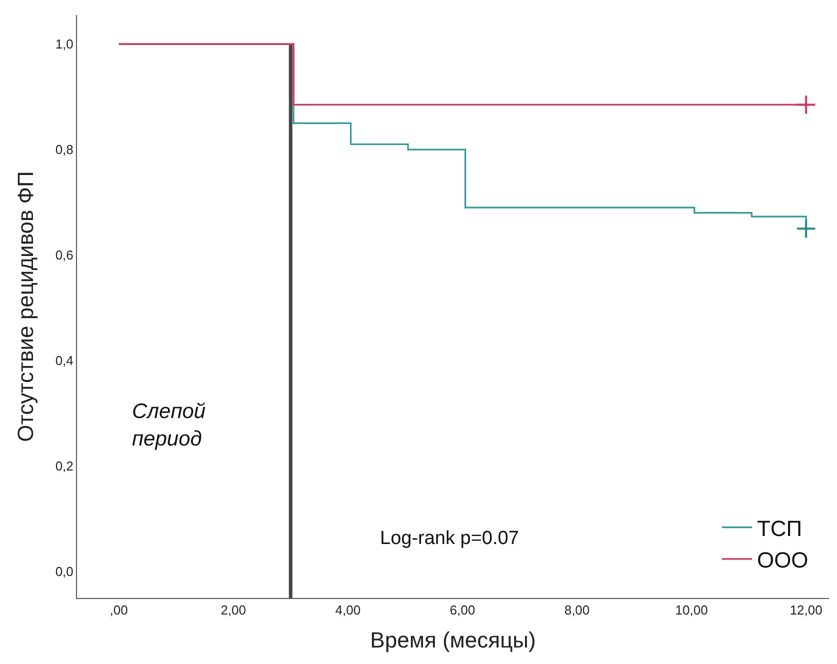 The width and height of the screenshot is (837, 664). I want to click on legend-label: ООО, so click(782, 559).